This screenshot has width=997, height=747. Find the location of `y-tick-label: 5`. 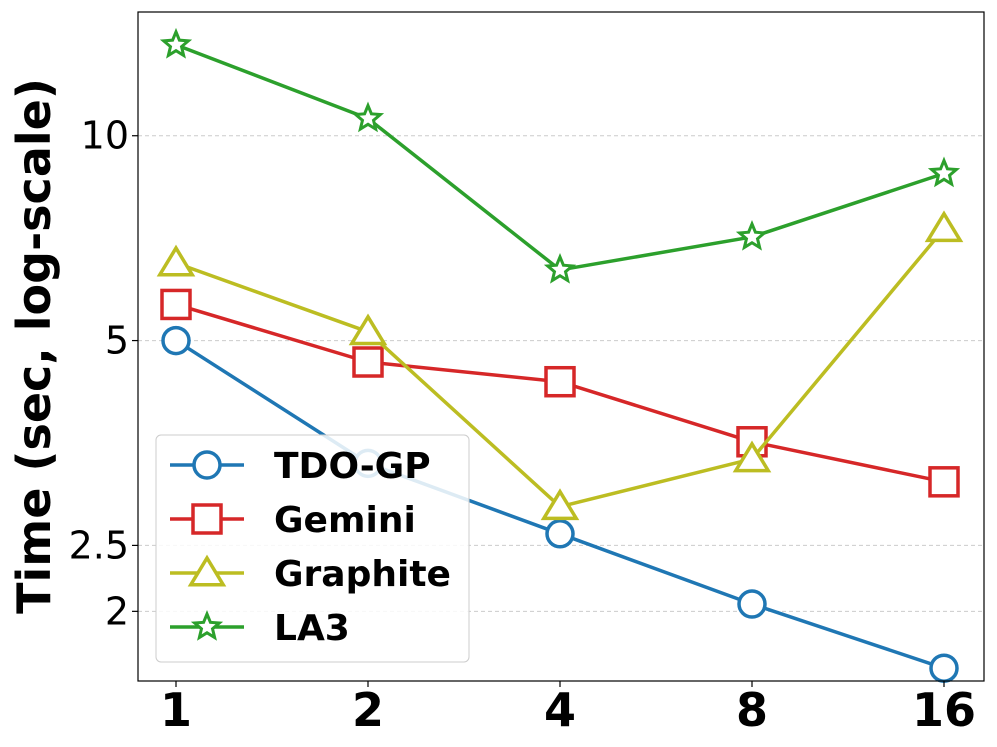

y-tick-label: 5 is located at coordinates (117, 341).